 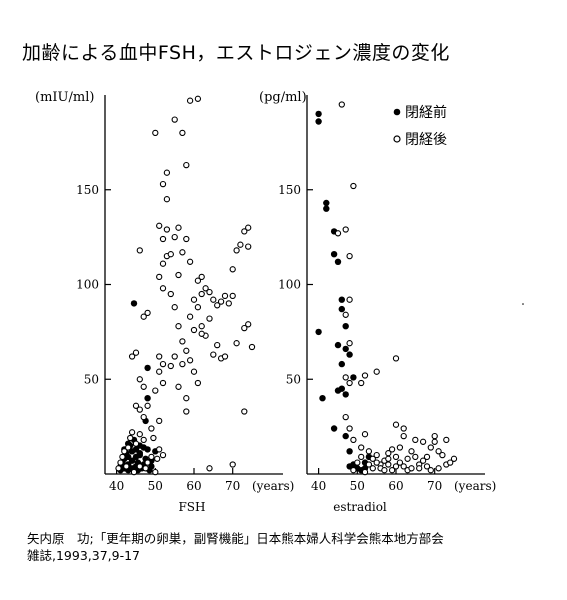 I want to click on right-x-unit: (years), so click(x=475, y=486).